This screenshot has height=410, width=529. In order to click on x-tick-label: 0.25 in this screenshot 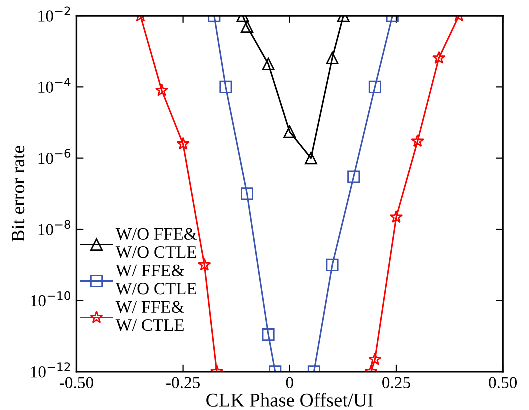, I will do `click(396, 383)`.